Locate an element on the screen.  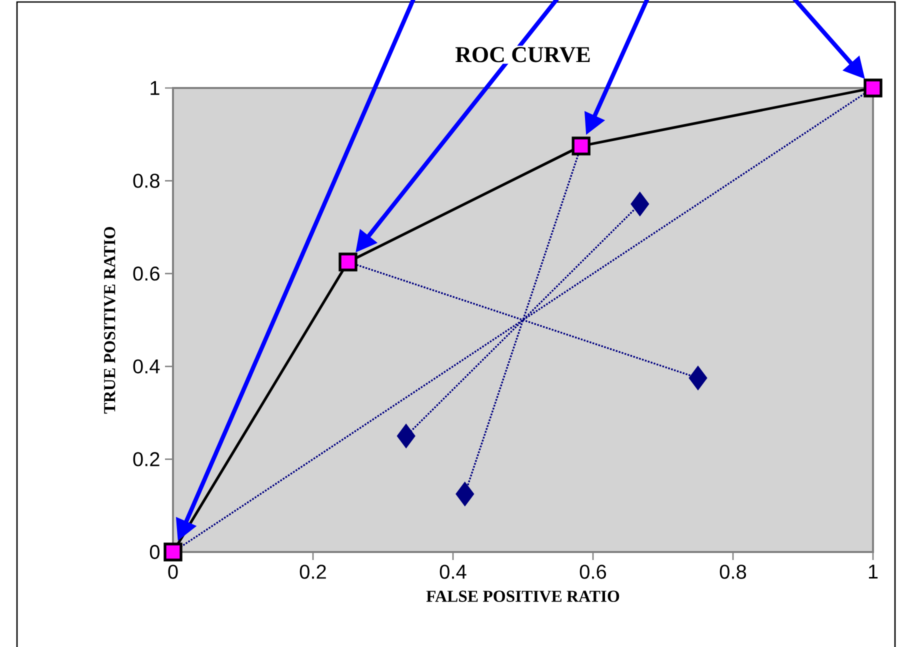
y-tick-label: 0 is located at coordinates (155, 552).